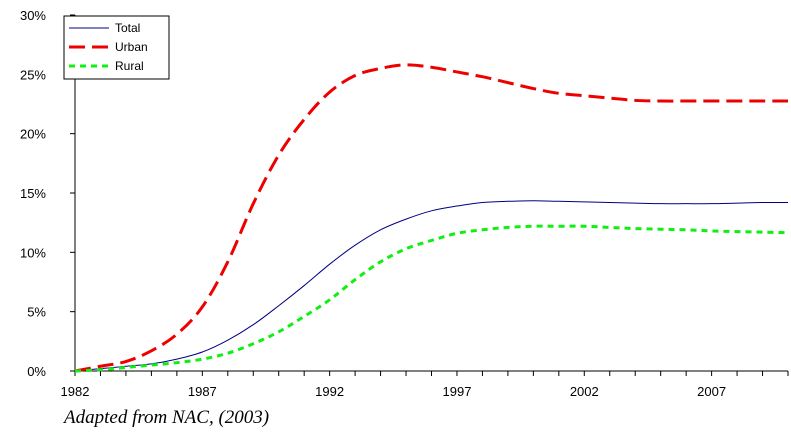 This screenshot has height=439, width=791. What do you see at coordinates (329, 391) in the screenshot?
I see `x-tick-label: 1992` at bounding box center [329, 391].